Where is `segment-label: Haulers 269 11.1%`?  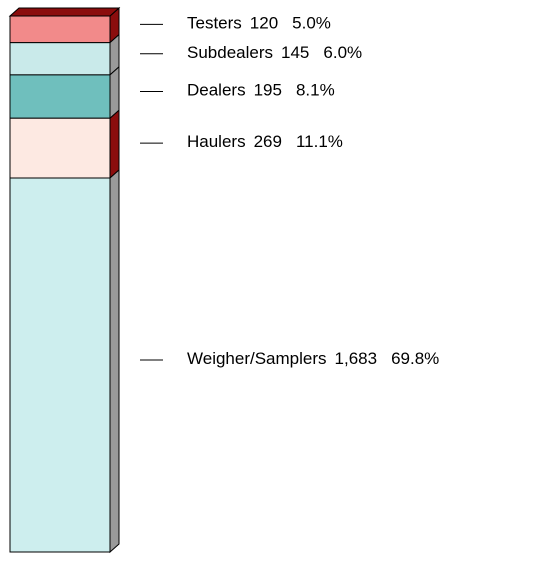
segment-label: Haulers 269 11.1% is located at coordinates (265, 142).